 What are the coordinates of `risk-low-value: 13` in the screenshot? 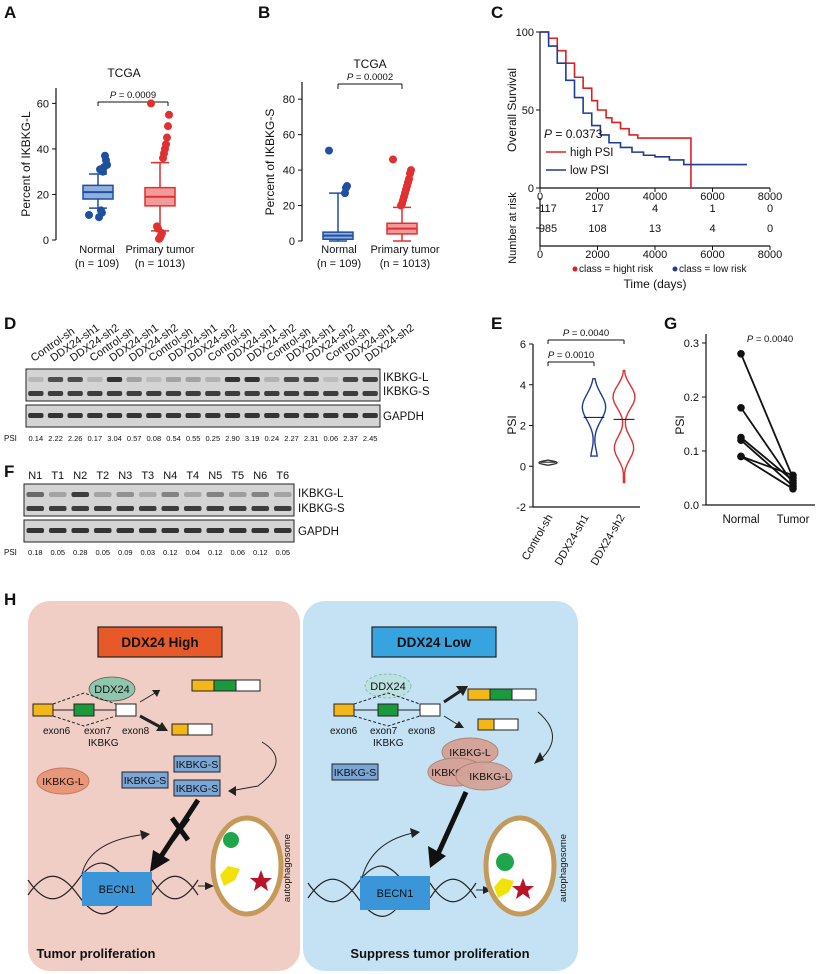 It's located at (655, 229).